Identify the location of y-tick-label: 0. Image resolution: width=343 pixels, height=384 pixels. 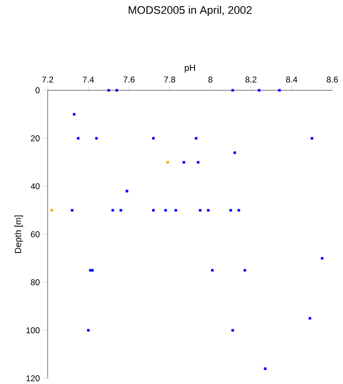
(38, 90).